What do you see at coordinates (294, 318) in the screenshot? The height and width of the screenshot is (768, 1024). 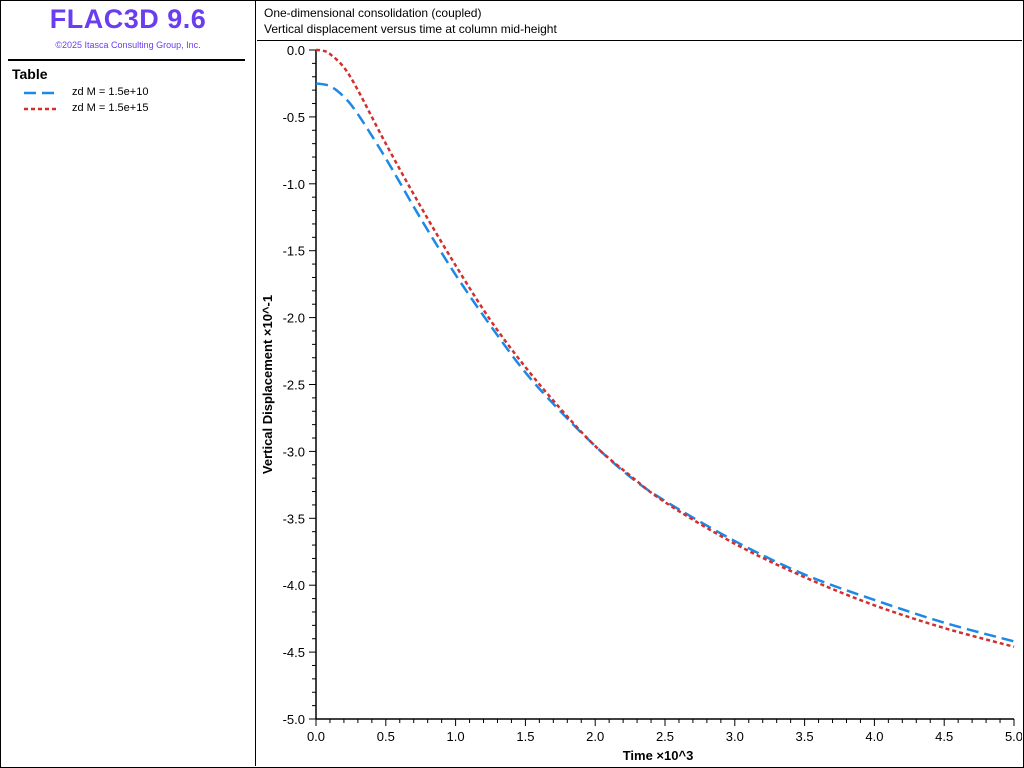 I see `y-tick-label: -2.0` at bounding box center [294, 318].